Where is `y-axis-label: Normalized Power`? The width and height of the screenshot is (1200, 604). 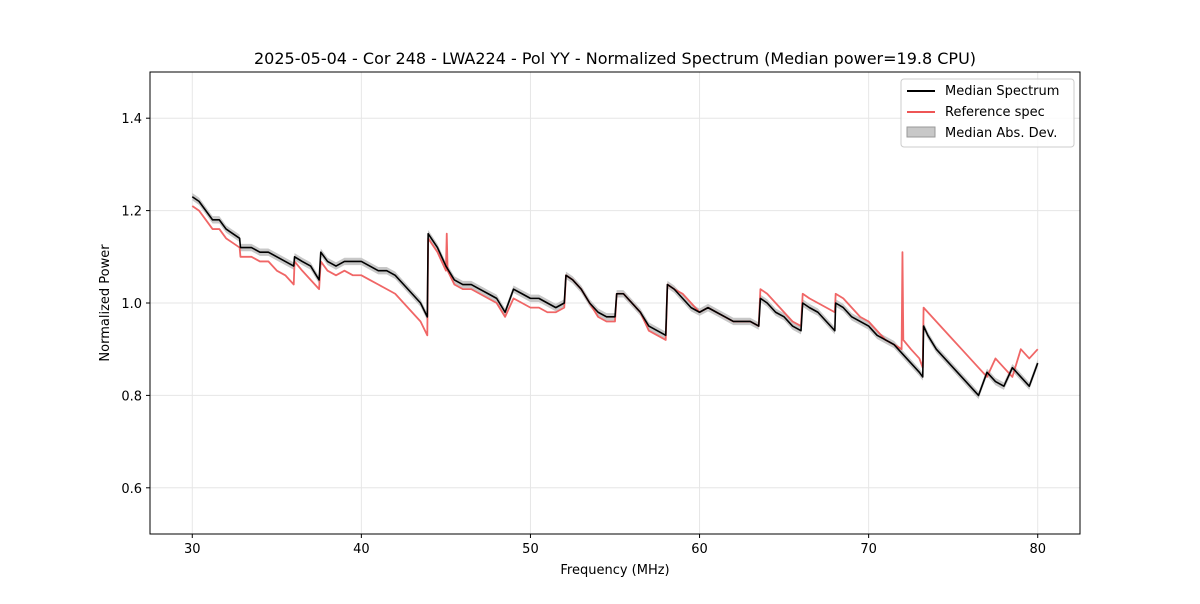
y-axis-label: Normalized Power is located at coordinates (105, 303).